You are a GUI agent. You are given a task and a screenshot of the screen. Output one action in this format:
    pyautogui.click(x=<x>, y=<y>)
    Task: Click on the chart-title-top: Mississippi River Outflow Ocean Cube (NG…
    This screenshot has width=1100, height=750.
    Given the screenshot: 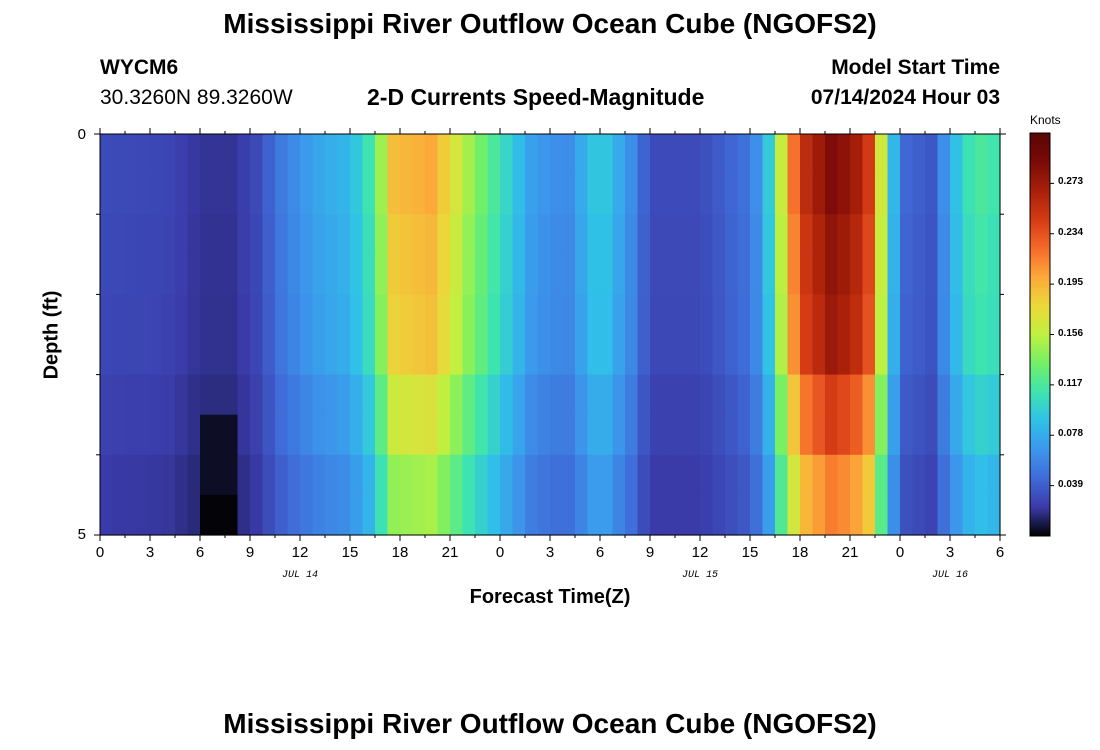 What is the action you would take?
    pyautogui.click(x=550, y=23)
    